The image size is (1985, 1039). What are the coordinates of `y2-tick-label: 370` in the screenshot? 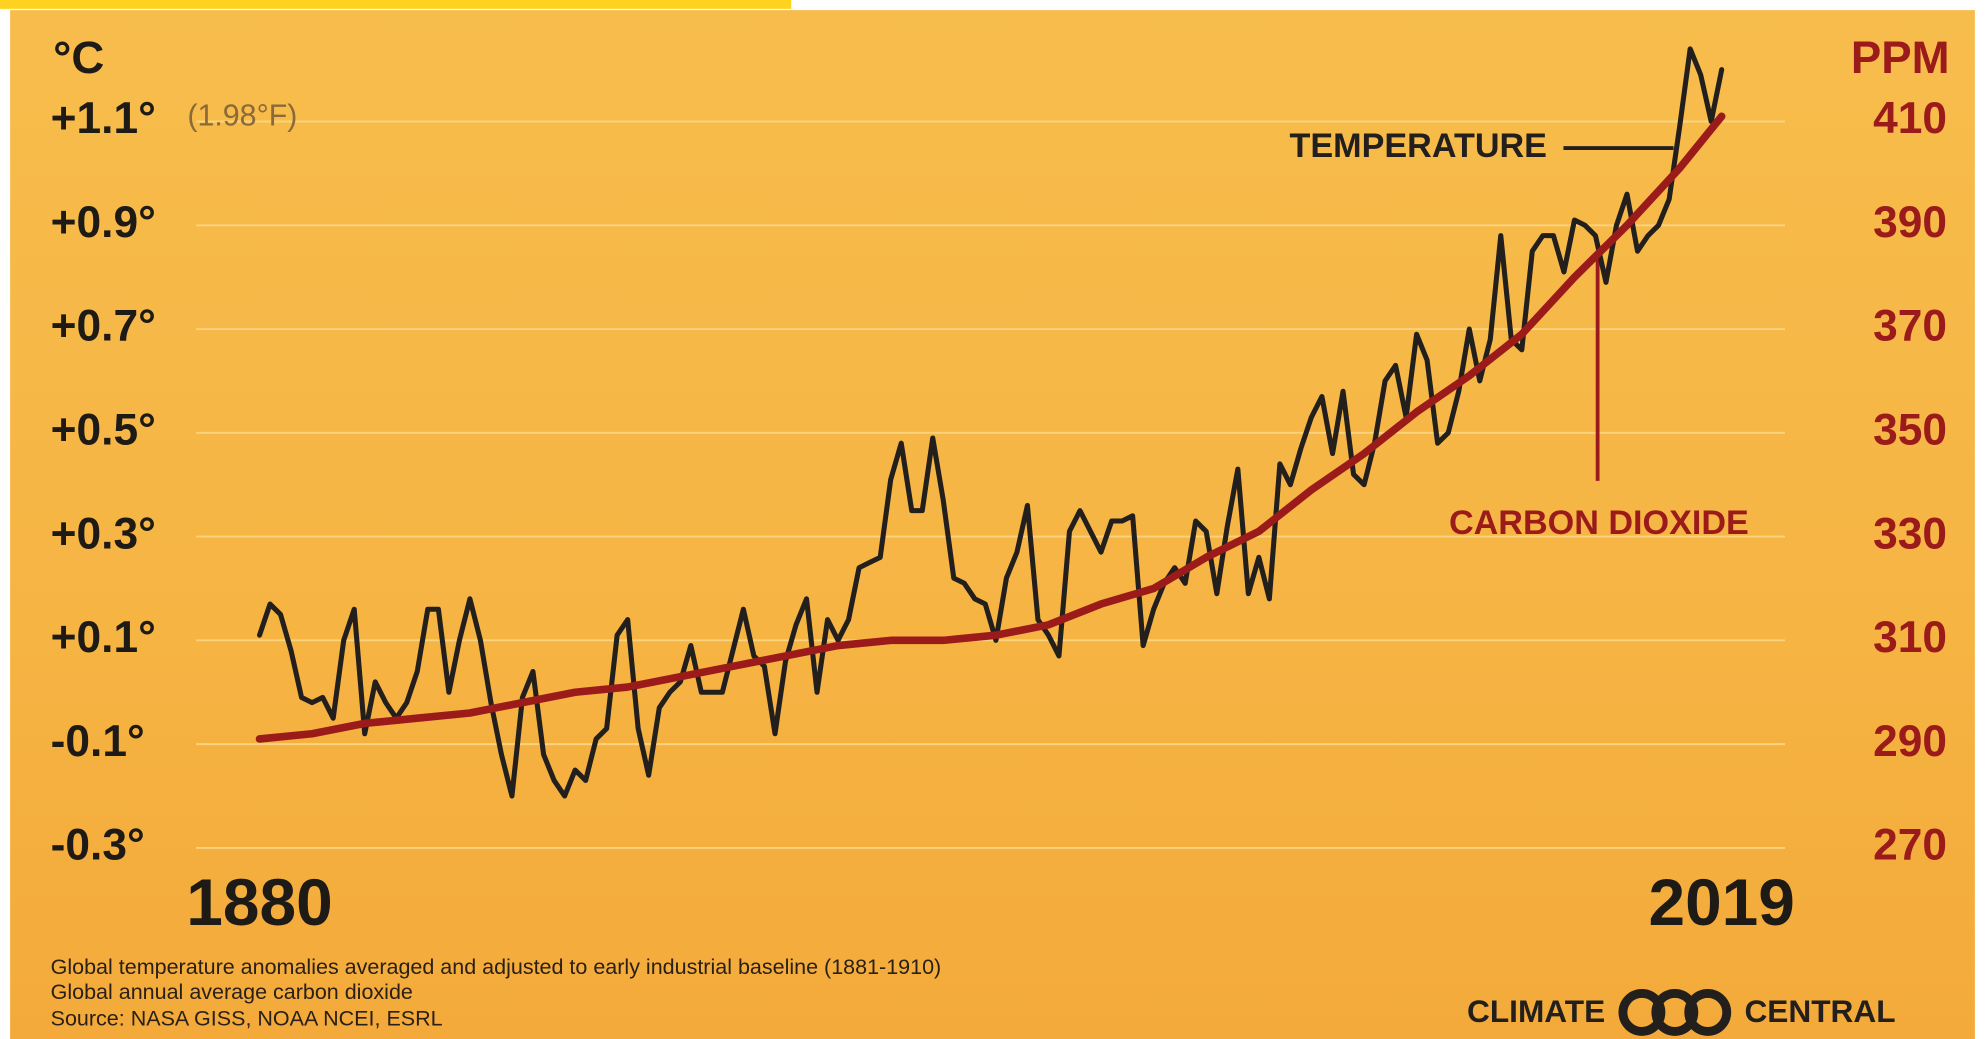 It's located at (1910, 326).